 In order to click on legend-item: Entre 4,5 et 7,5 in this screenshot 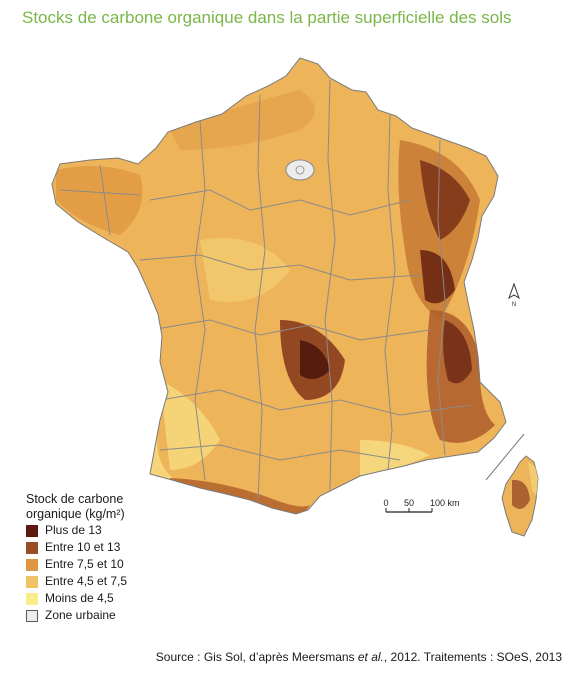, I will do `click(116, 581)`.